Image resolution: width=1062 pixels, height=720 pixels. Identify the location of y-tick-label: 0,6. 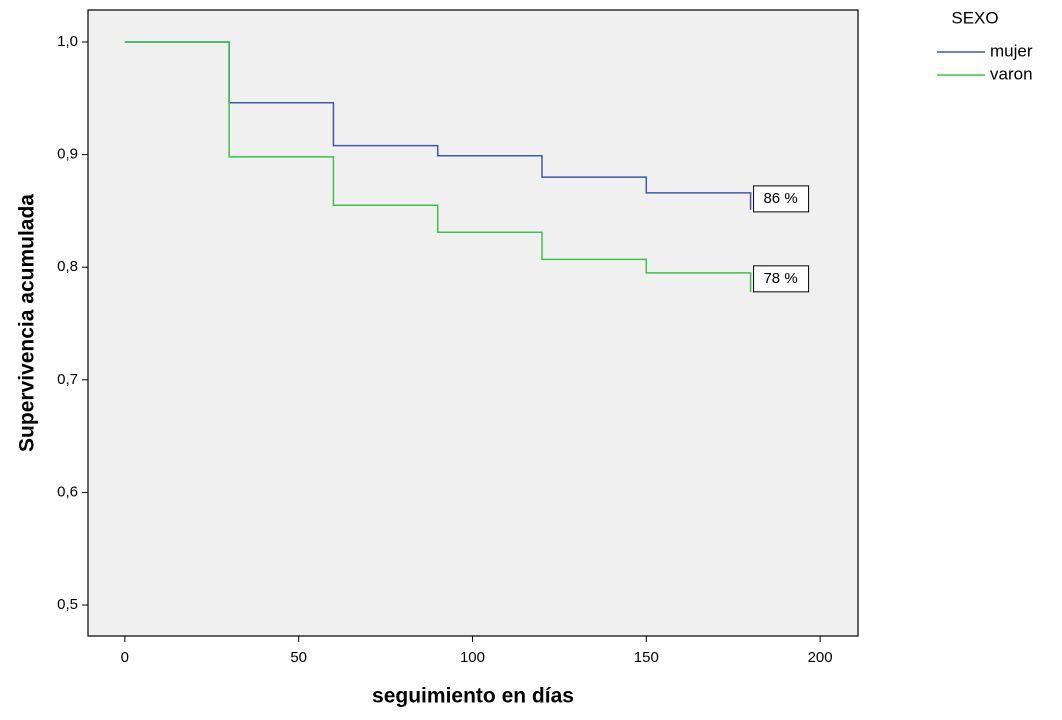
(67, 491).